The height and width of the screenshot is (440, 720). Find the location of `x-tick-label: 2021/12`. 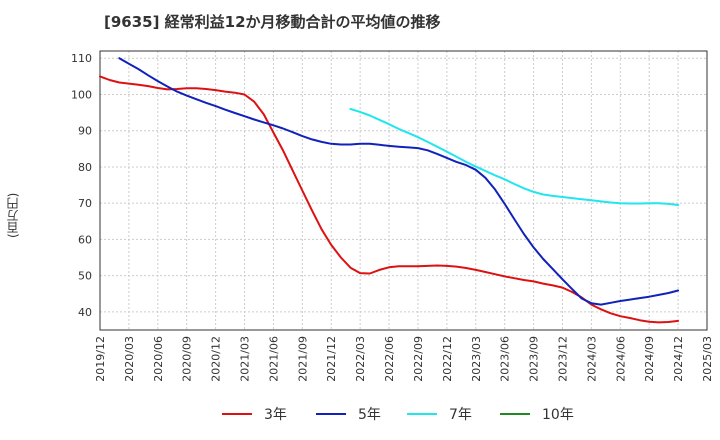

x-tick-label: 2021/12 is located at coordinates (331, 359).